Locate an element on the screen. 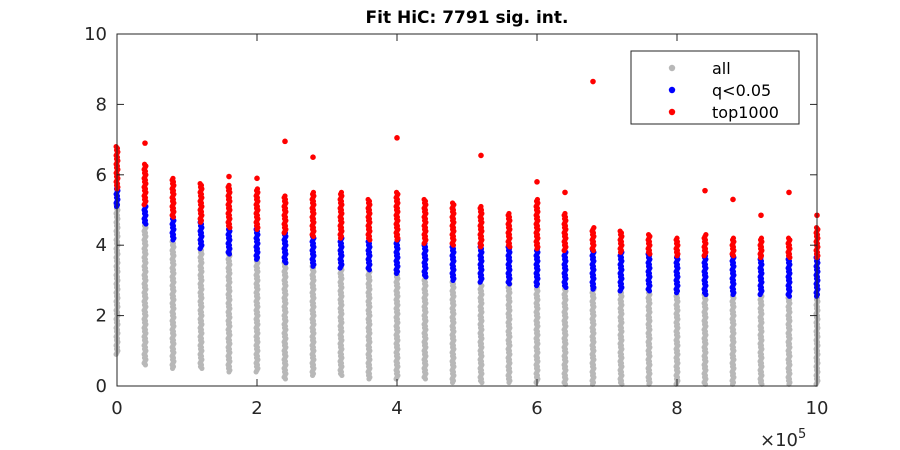 This screenshot has height=450, width=900. legend-marker-q<0.05 is located at coordinates (672, 90).